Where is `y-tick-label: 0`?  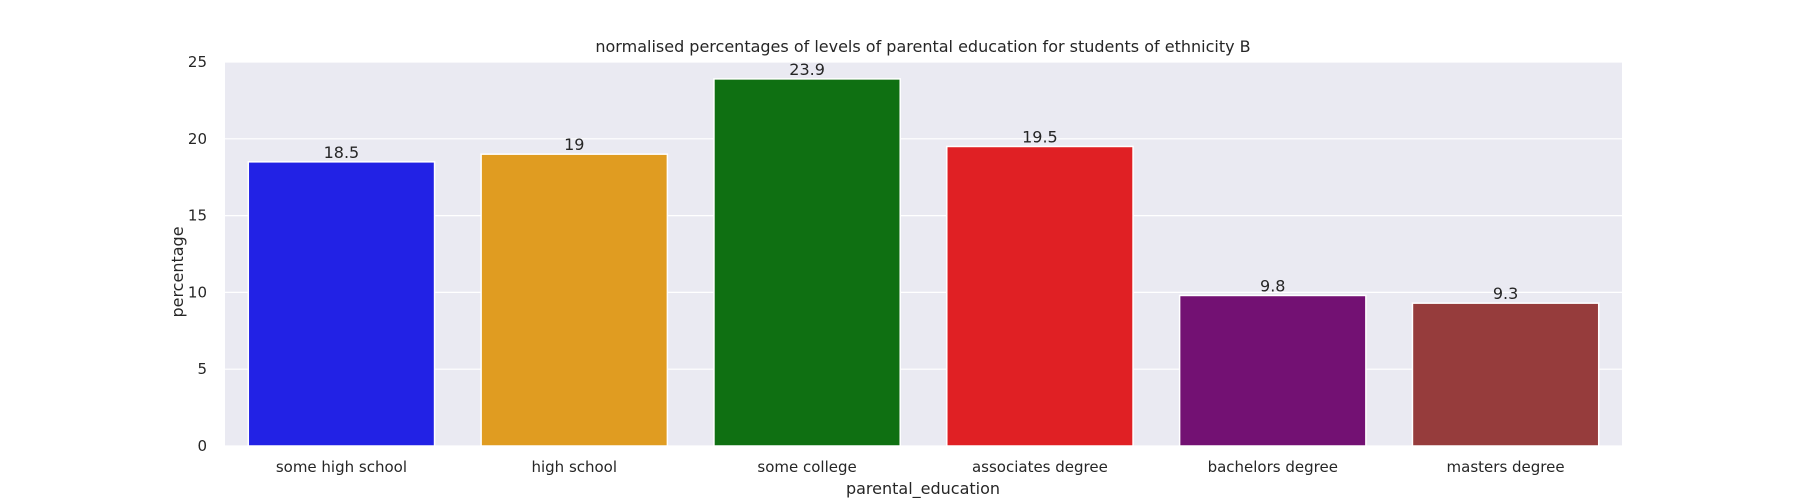 y-tick-label: 0 is located at coordinates (202, 446).